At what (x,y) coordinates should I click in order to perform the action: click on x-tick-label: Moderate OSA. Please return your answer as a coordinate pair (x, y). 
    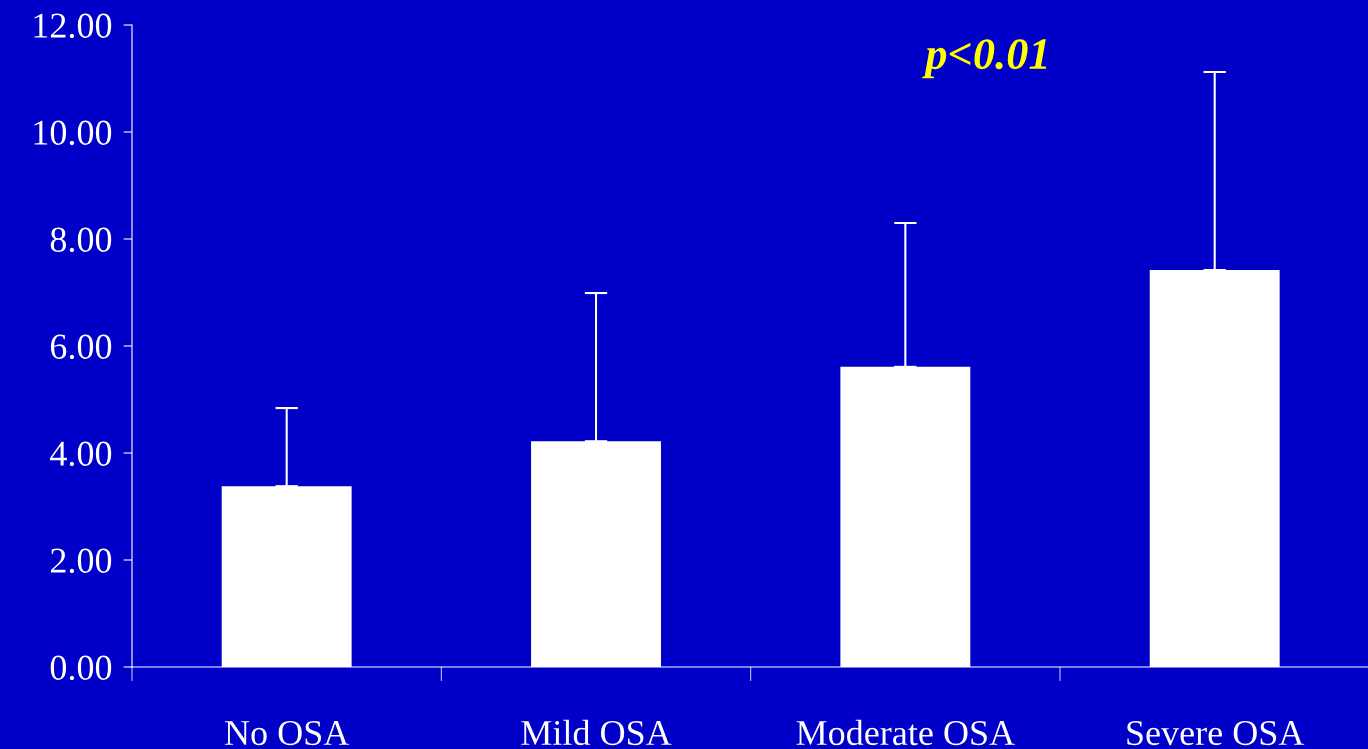
    Looking at the image, I should click on (905, 732).